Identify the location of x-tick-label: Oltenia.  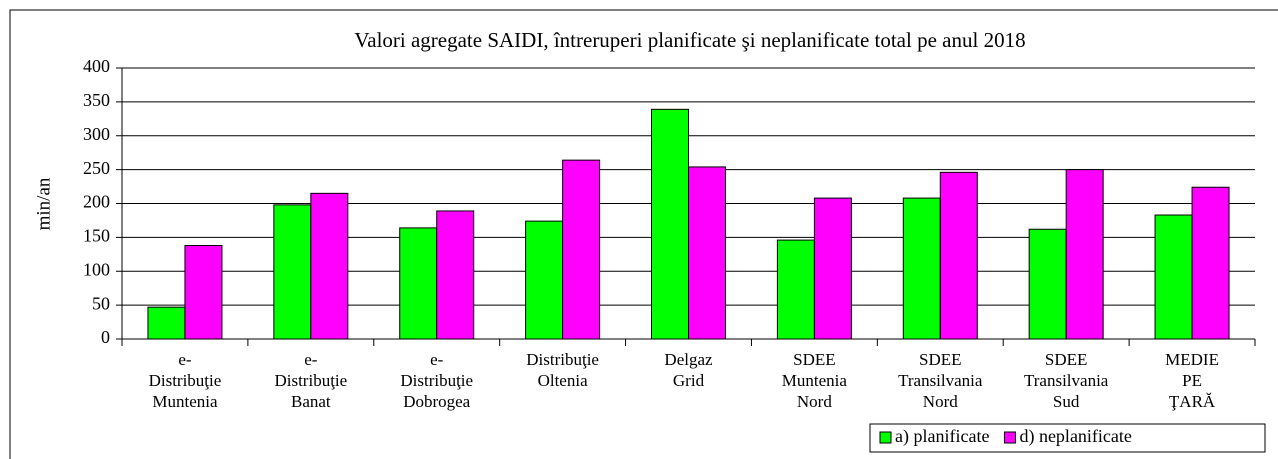
(563, 380).